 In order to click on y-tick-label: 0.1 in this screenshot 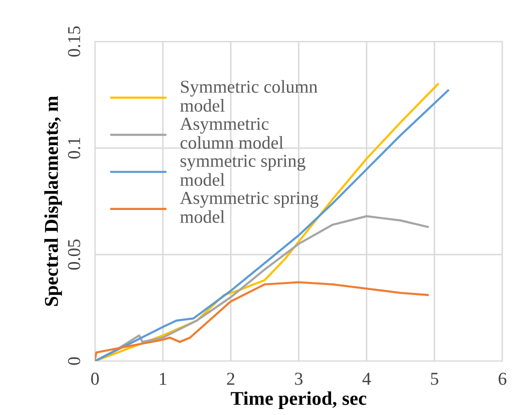, I will do `click(74, 148)`.